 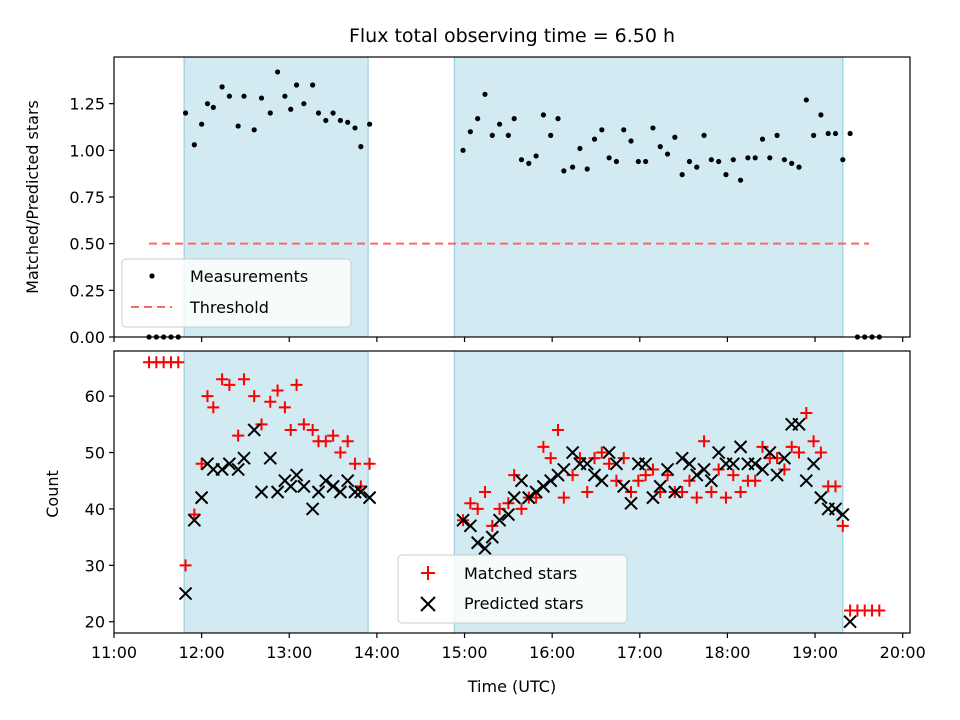 I want to click on ratio-legend: Measurements Threshold, so click(x=236, y=293).